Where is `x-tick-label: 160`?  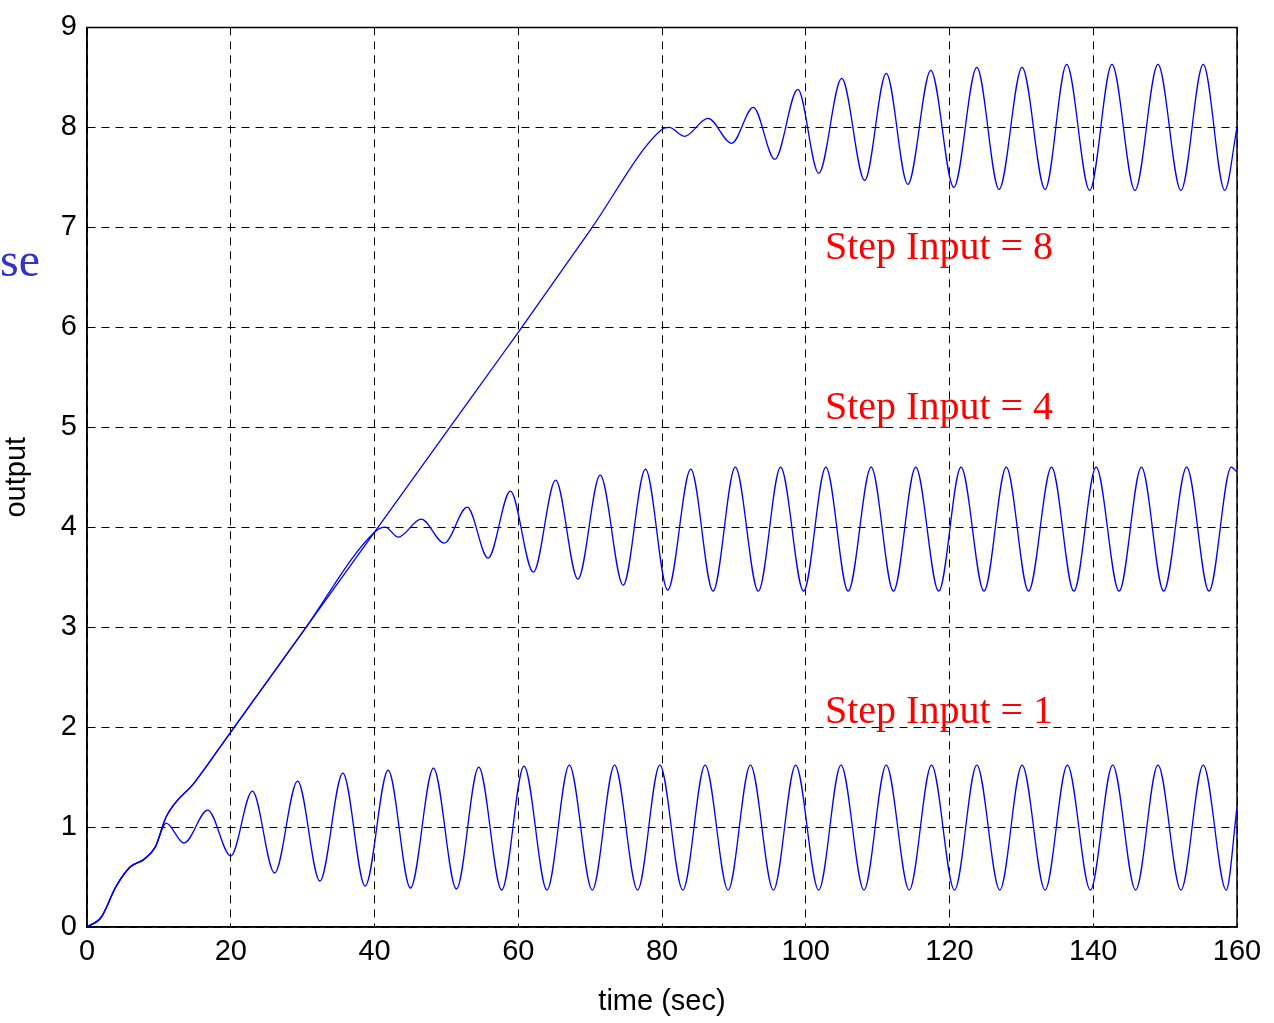 x-tick-label: 160 is located at coordinates (1237, 950).